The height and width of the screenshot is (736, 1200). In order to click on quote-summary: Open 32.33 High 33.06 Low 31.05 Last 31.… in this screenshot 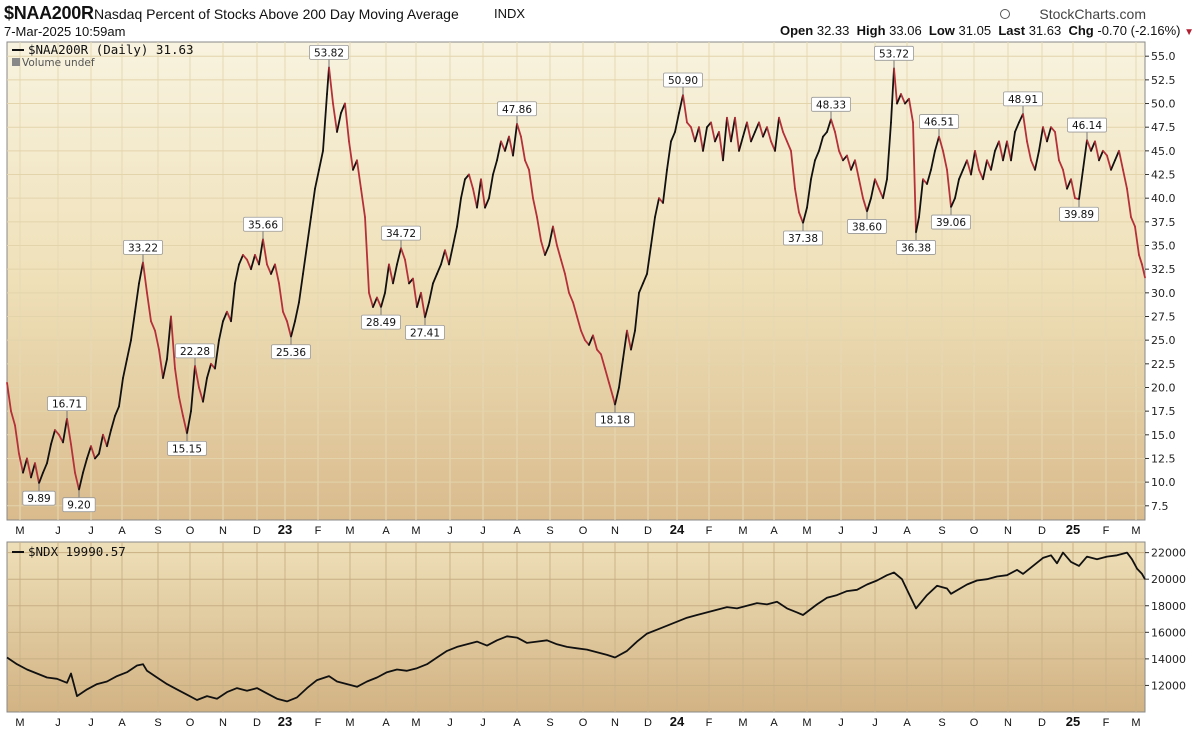, I will do `click(987, 30)`.